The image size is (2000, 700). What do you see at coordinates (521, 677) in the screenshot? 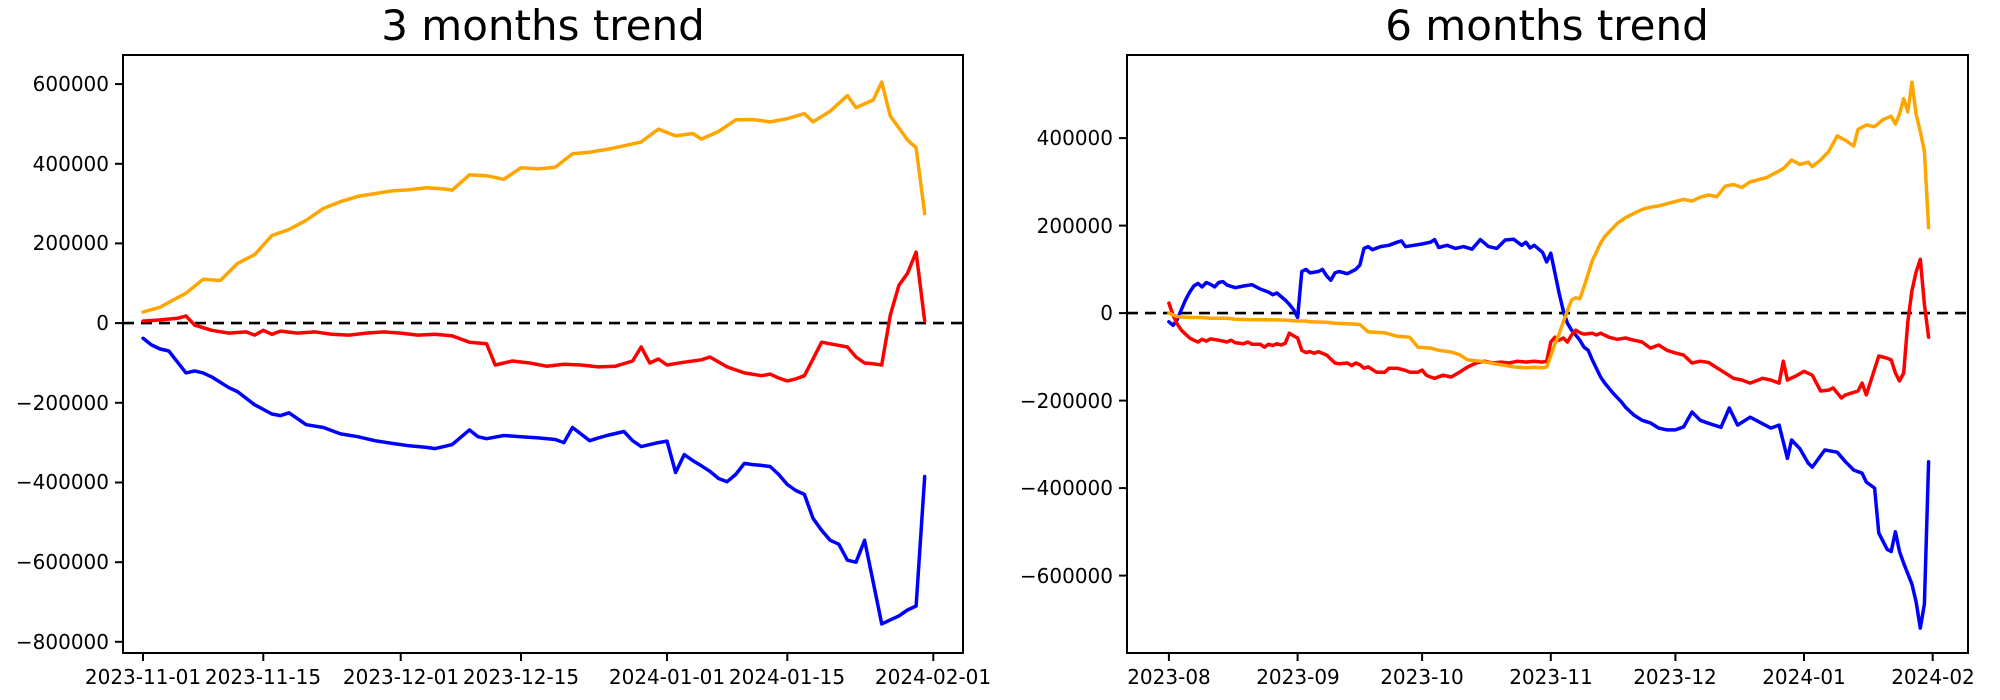
I see `x-tick-label: 2023-12-15` at bounding box center [521, 677].